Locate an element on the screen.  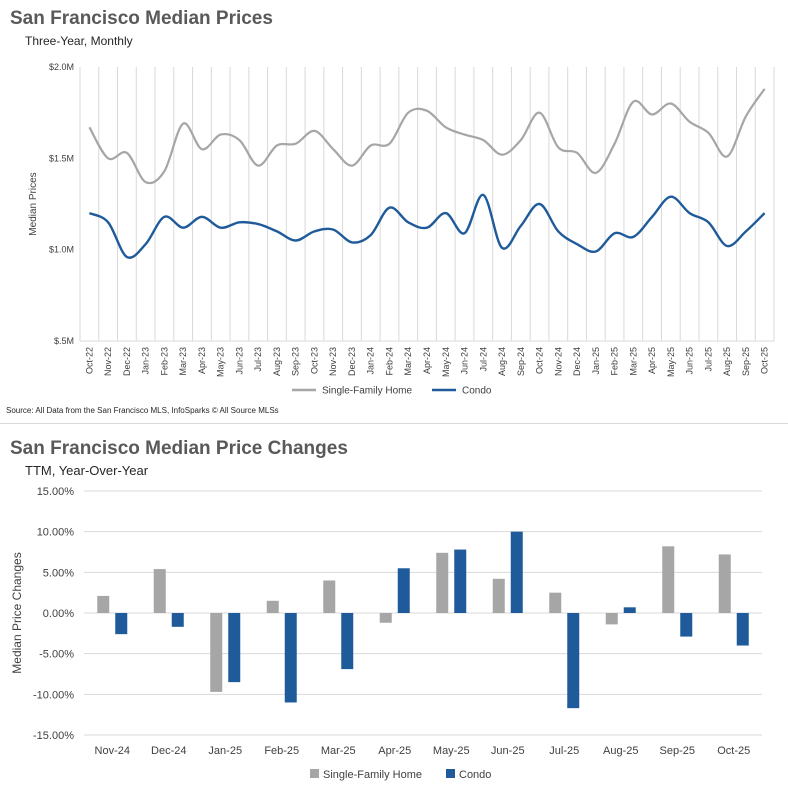
x-tick-label: May-24 is located at coordinates (446, 362).